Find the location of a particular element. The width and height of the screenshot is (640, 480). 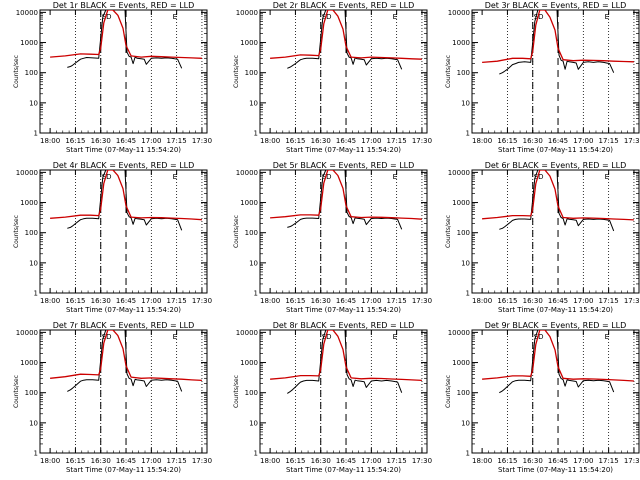

plot-title: Det 7r BLACK = Events, RED = LLD is located at coordinates (124, 325).